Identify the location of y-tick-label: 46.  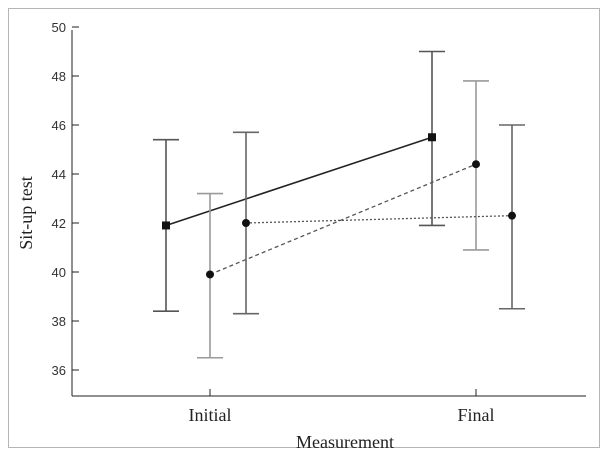
(59, 125).